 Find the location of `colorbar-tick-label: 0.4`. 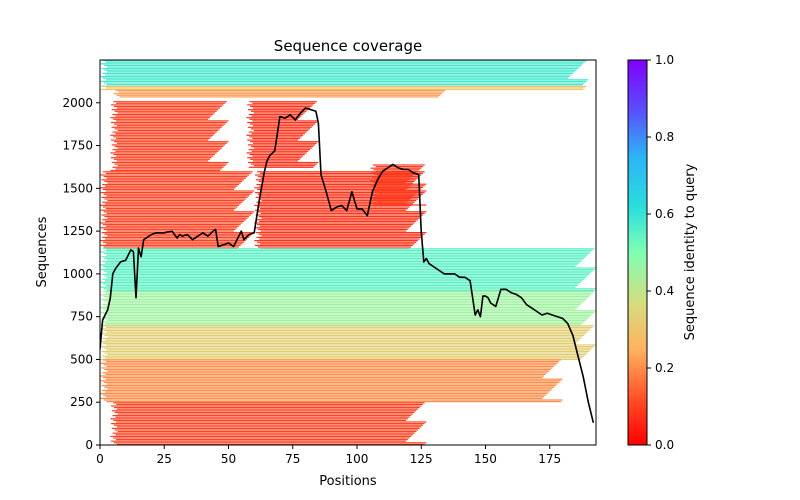

colorbar-tick-label: 0.4 is located at coordinates (664, 291).